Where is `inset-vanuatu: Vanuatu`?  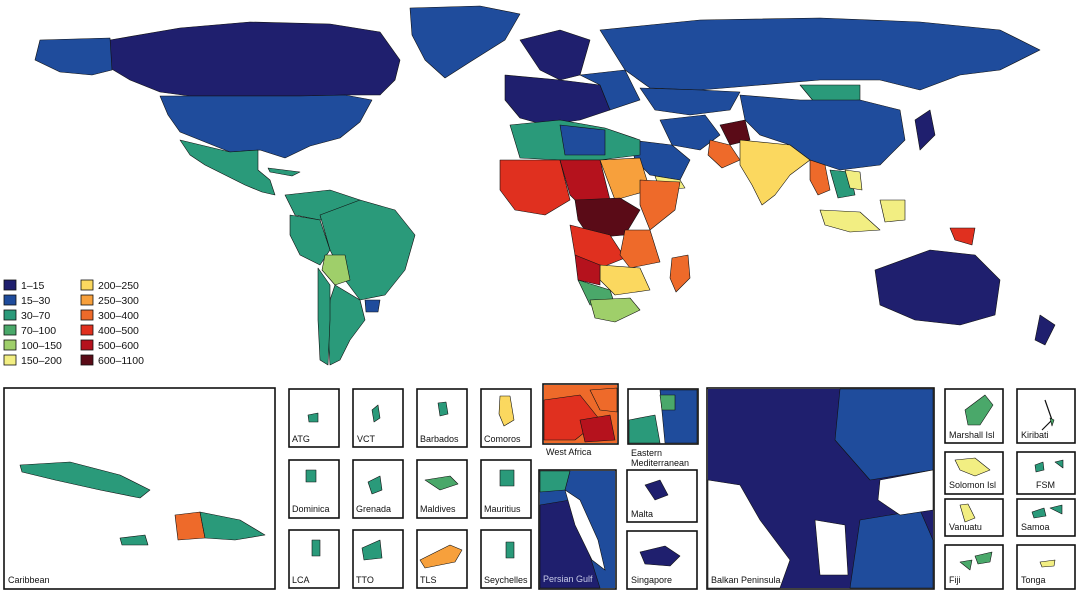
inset-vanuatu: Vanuatu is located at coordinates (974, 517).